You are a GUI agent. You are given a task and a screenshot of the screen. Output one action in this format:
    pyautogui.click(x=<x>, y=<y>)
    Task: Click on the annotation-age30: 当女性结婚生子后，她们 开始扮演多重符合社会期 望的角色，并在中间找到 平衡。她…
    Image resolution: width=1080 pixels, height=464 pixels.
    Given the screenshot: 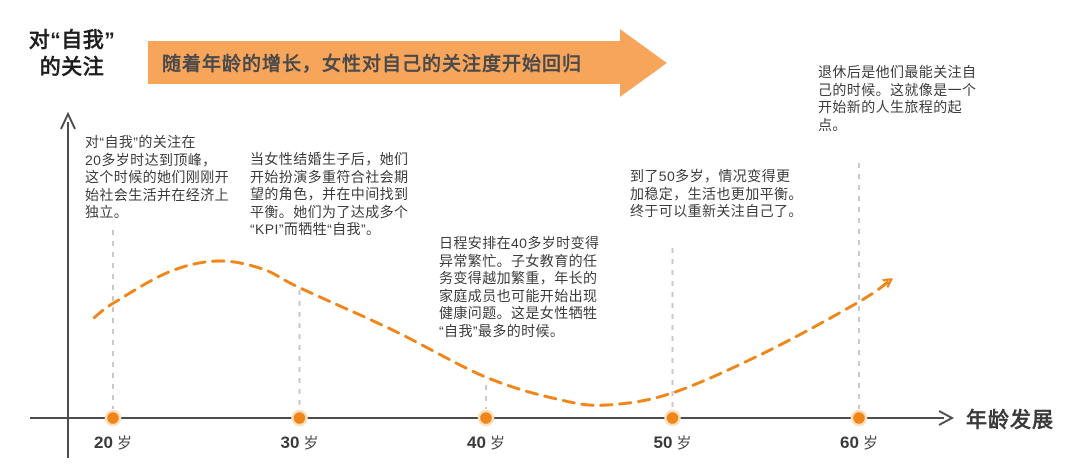 What is the action you would take?
    pyautogui.click(x=329, y=194)
    